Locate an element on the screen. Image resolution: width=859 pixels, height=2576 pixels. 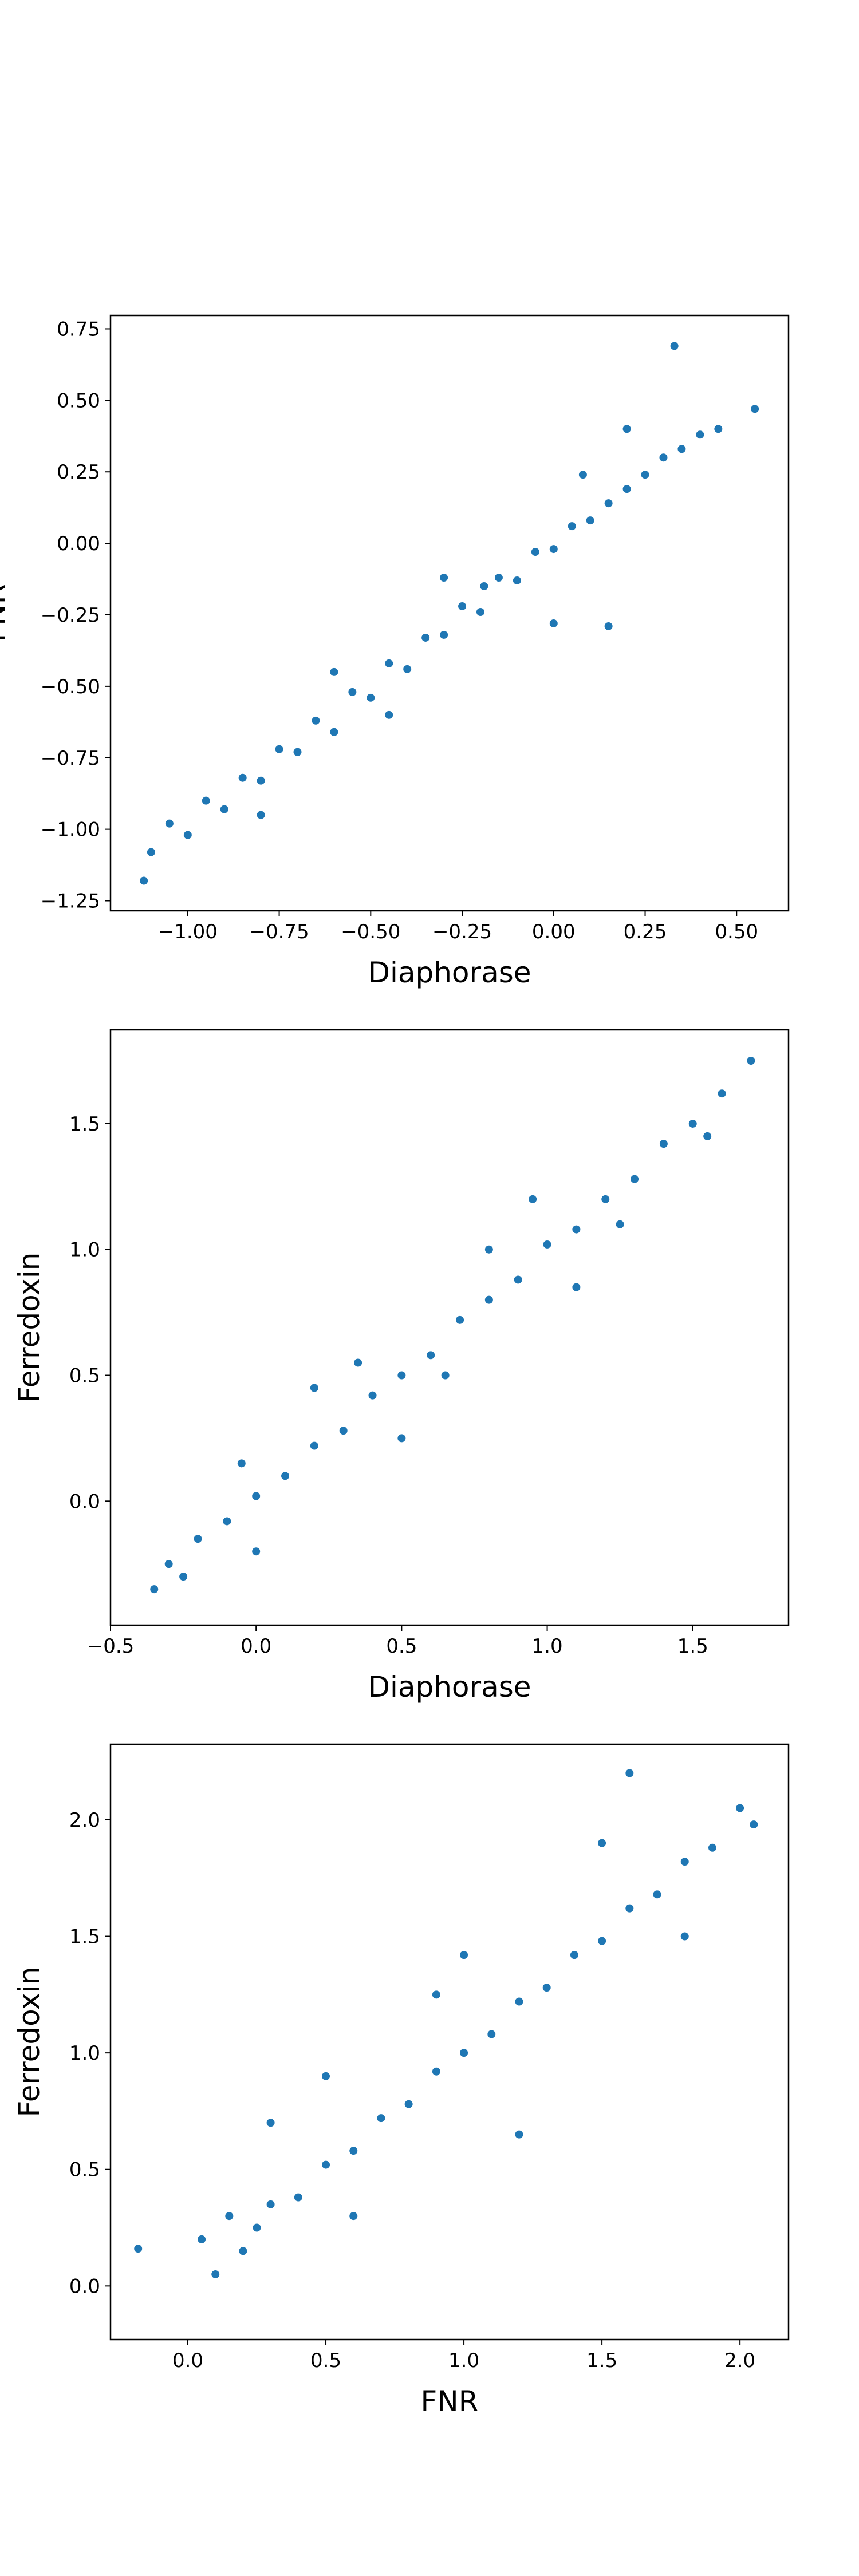
y-tick-label: 0.50 is located at coordinates (78, 400).